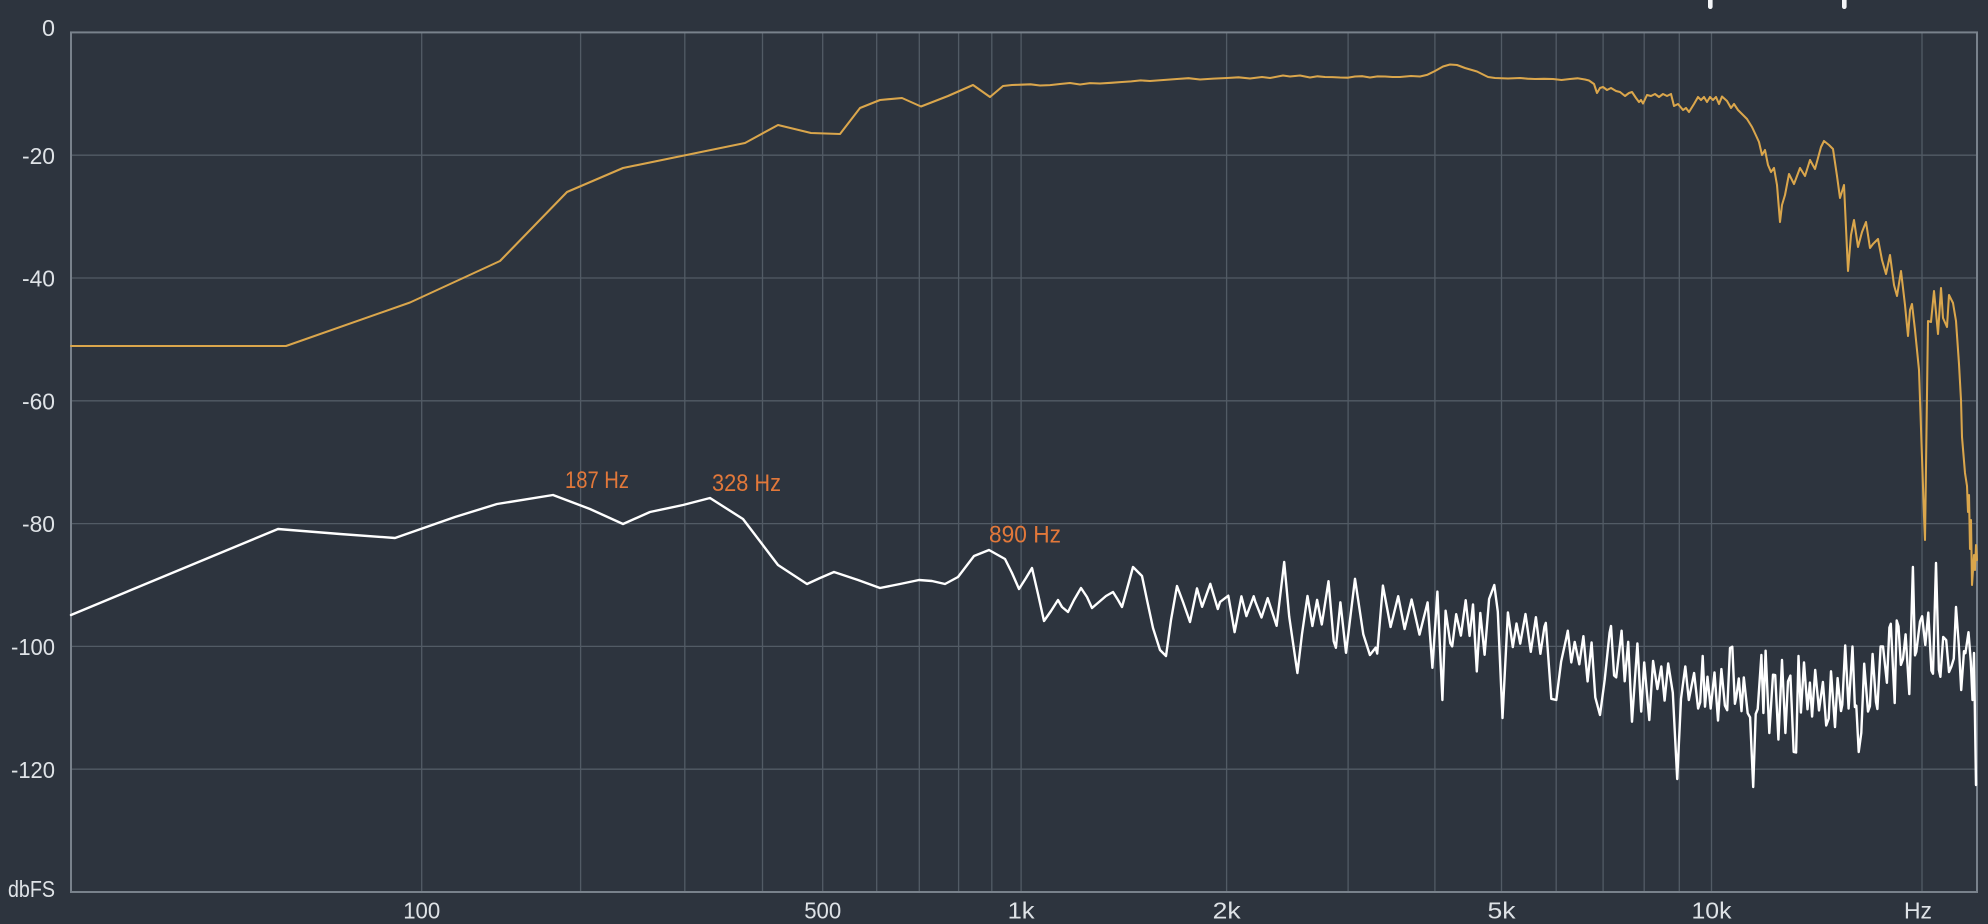 This screenshot has width=1988, height=924. Describe the element at coordinates (1022, 911) in the screenshot. I see `svg-text: 1k` at that location.